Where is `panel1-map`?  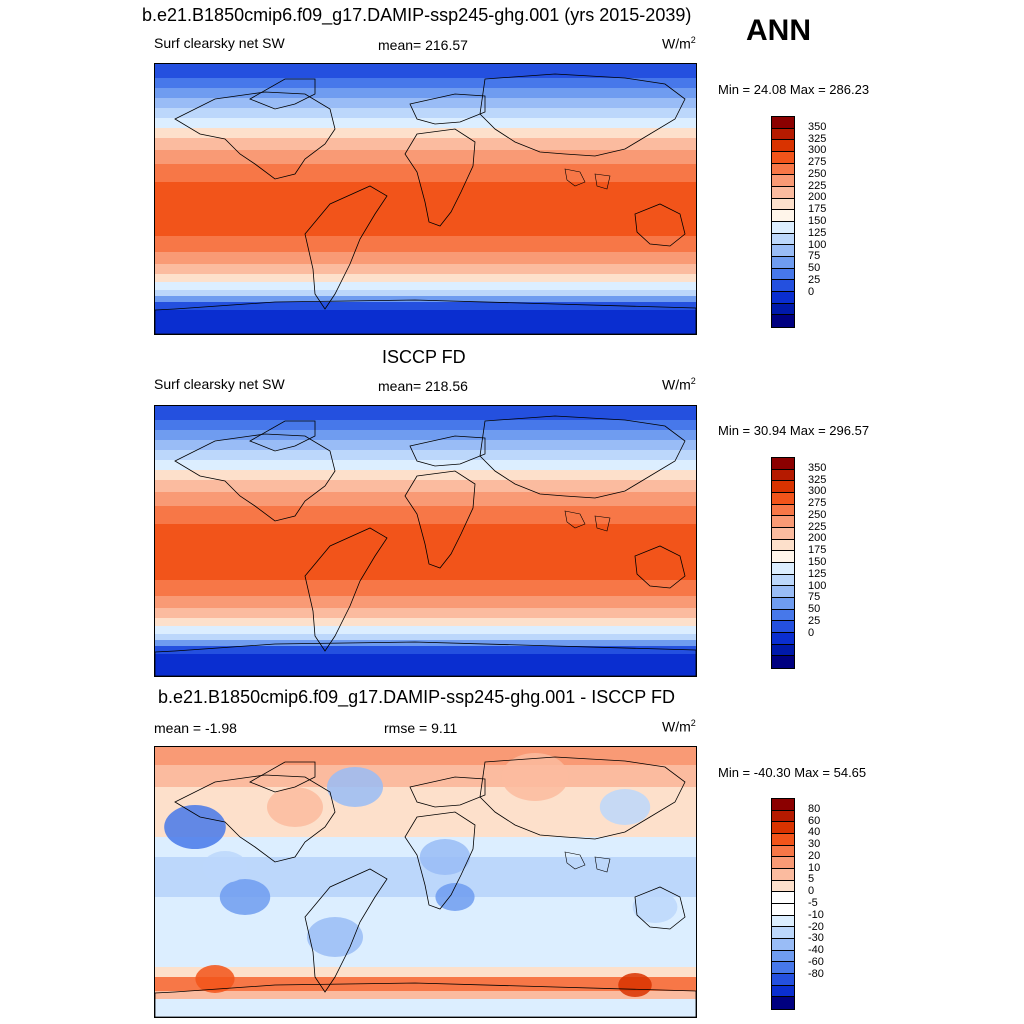 panel1-map is located at coordinates (425, 199).